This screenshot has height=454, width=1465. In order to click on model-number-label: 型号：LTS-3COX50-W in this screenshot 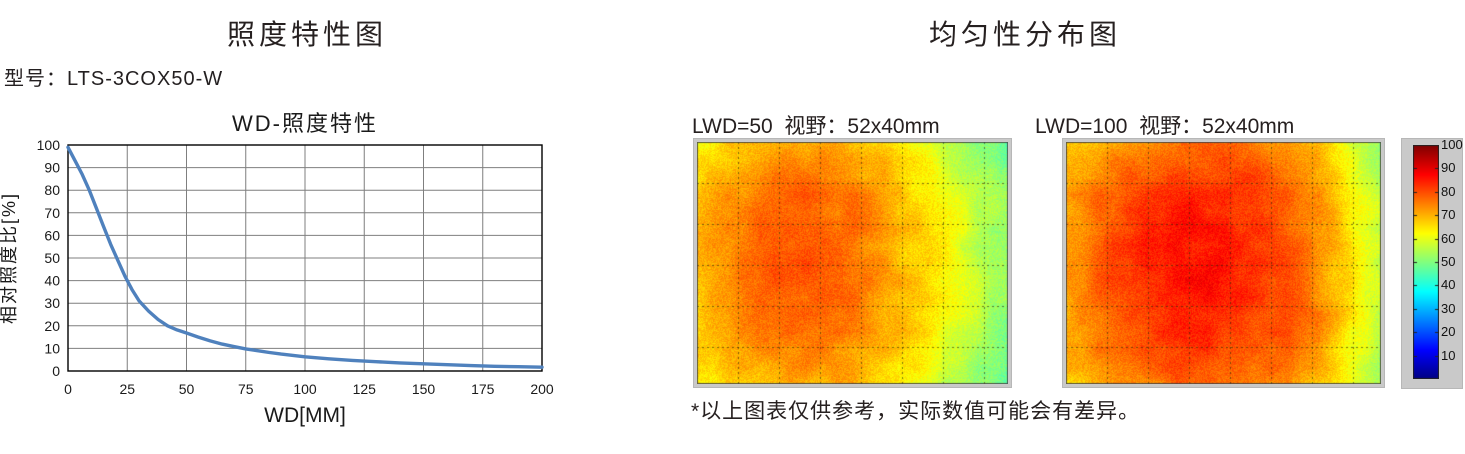, I will do `click(114, 79)`.